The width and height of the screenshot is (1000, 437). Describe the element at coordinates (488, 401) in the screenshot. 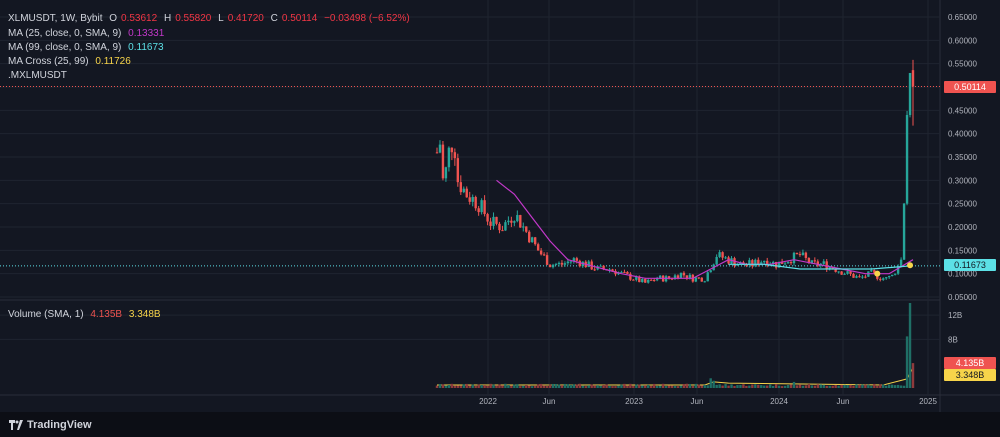

I see `time-tick-label: 2022` at that location.